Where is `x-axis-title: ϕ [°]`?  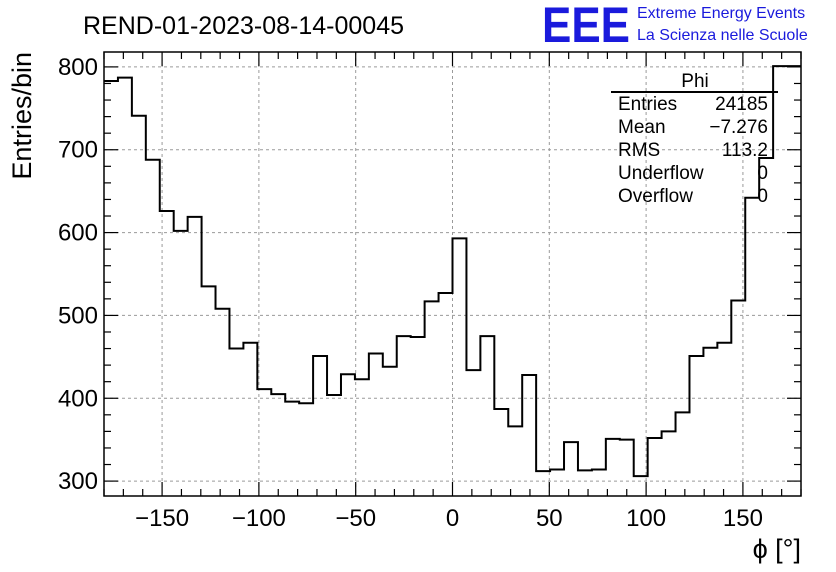
x-axis-title: ϕ [°] is located at coordinates (777, 549).